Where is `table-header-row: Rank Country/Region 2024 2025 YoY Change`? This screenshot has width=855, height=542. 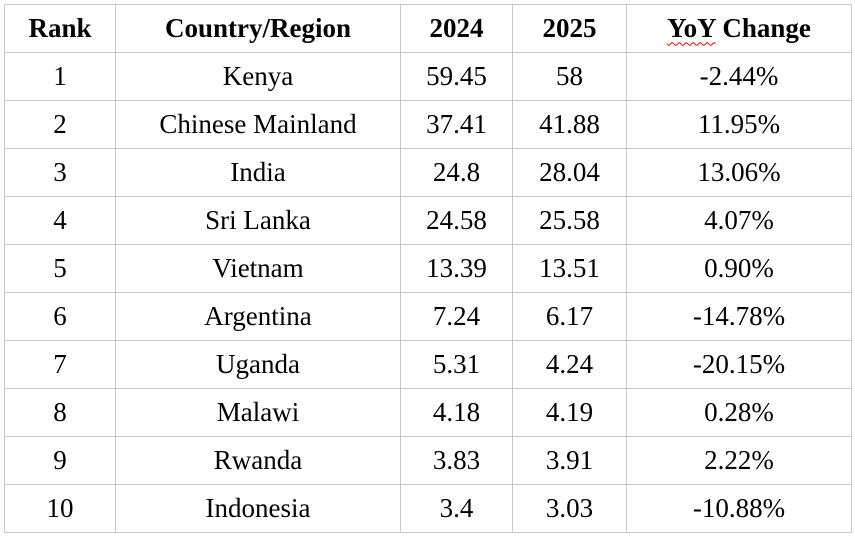
table-header-row: Rank Country/Region 2024 2025 YoY Change is located at coordinates (428, 28).